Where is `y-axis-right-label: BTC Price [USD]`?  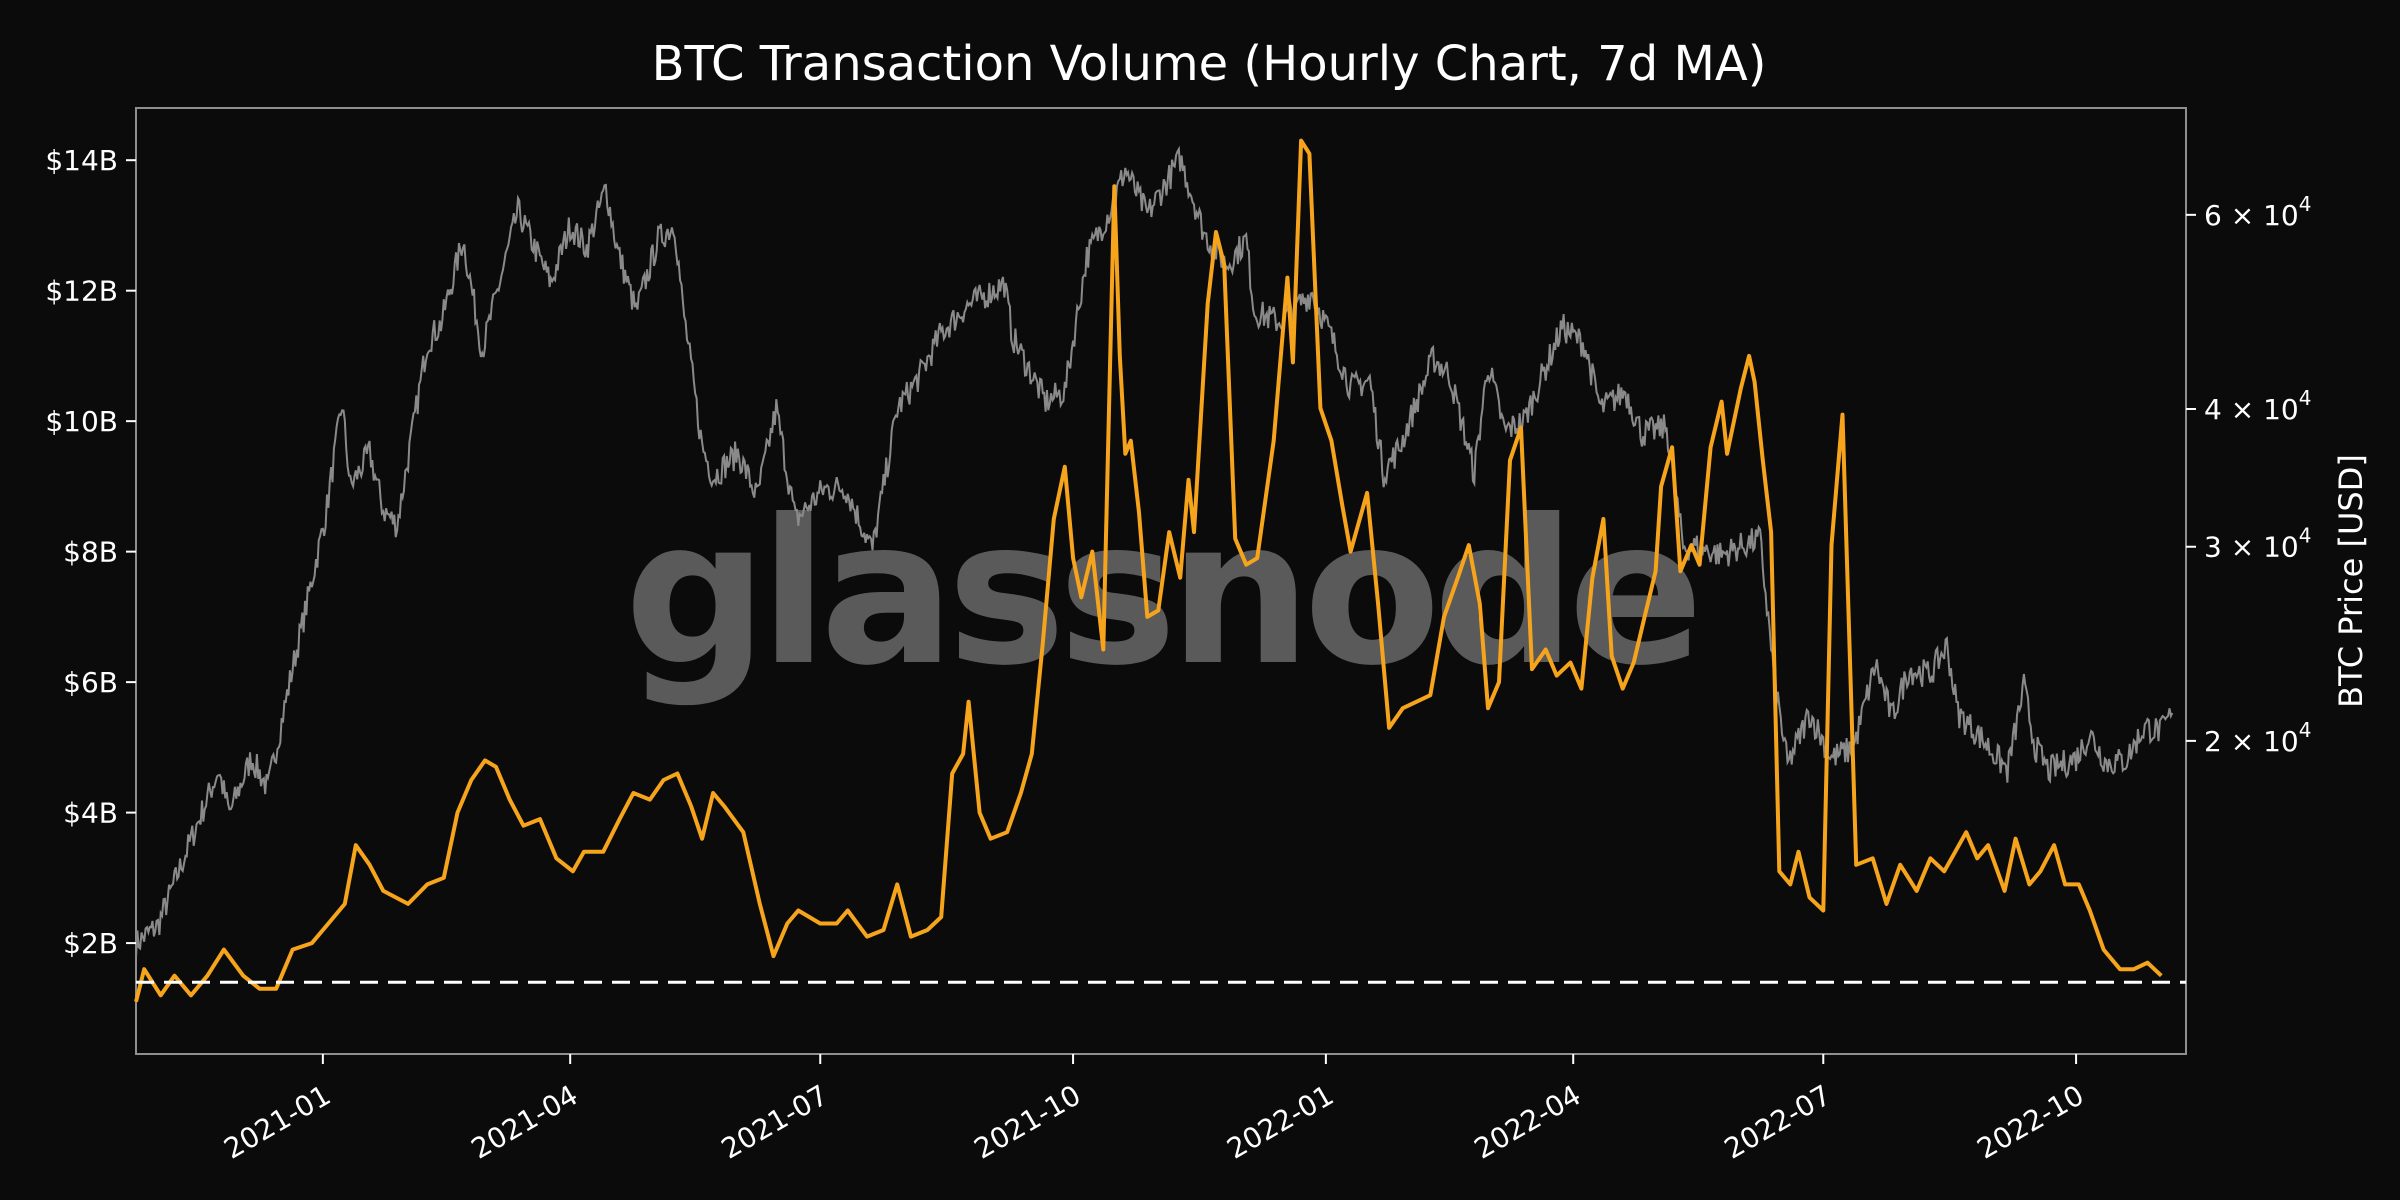
y-axis-right-label: BTC Price [USD] is located at coordinates (2351, 581).